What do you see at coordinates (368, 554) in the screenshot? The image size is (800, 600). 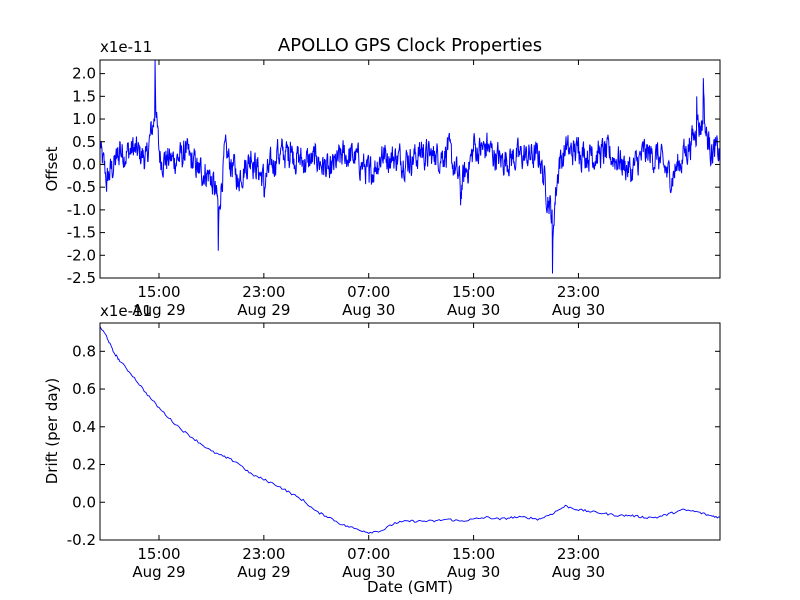 I see `drift-x-tick-time: 07:00` at bounding box center [368, 554].